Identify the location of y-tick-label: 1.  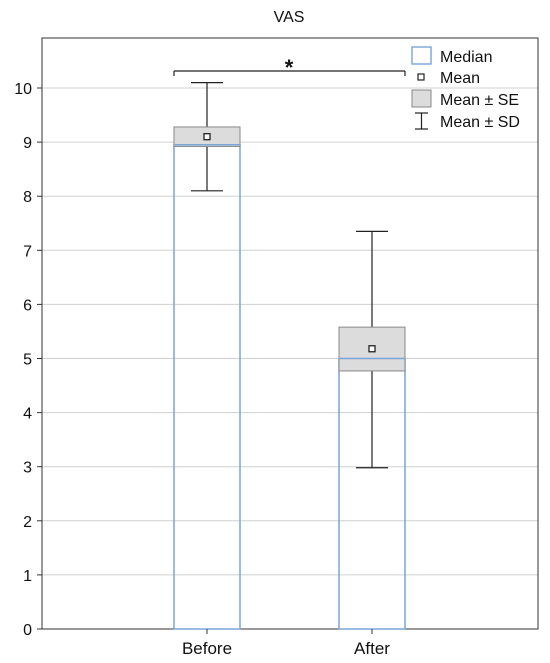
(27, 576).